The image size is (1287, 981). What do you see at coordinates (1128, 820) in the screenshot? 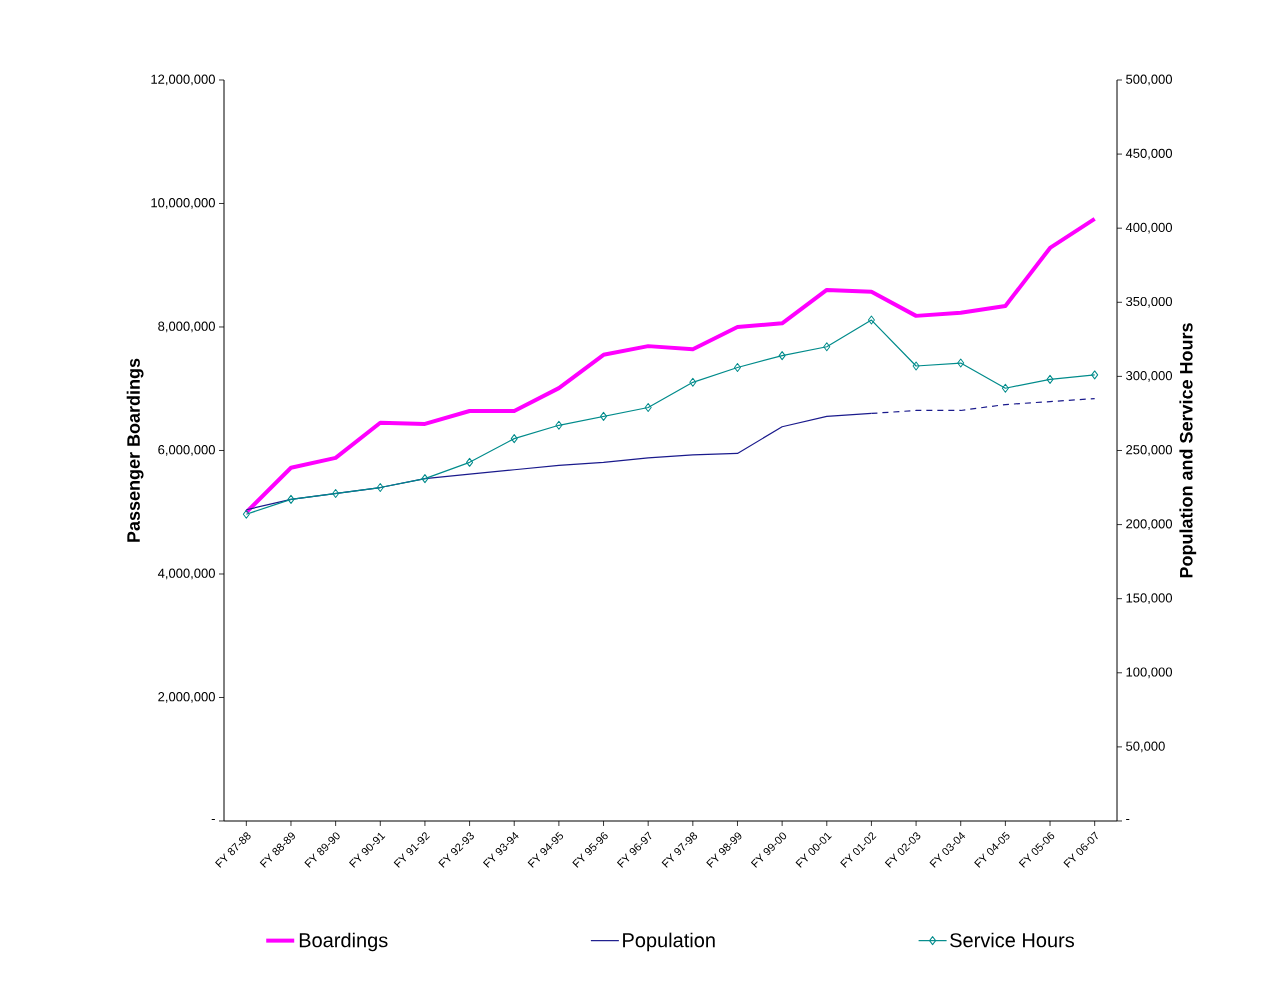
I see `y2-tick-label: -` at bounding box center [1128, 820].